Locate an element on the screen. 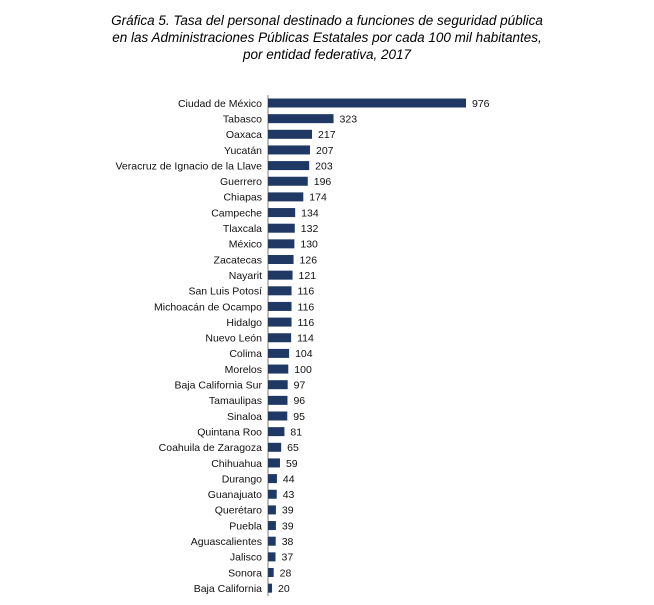 This screenshot has width=654, height=605. category-label: Querétaro is located at coordinates (238, 511).